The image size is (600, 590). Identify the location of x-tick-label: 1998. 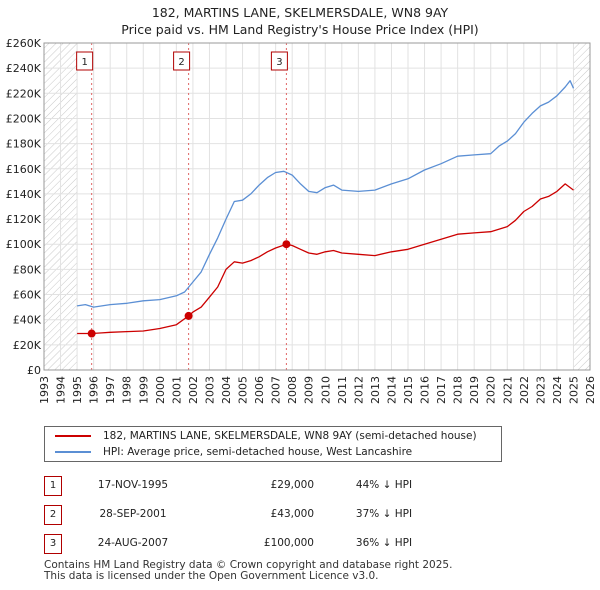
(127, 390).